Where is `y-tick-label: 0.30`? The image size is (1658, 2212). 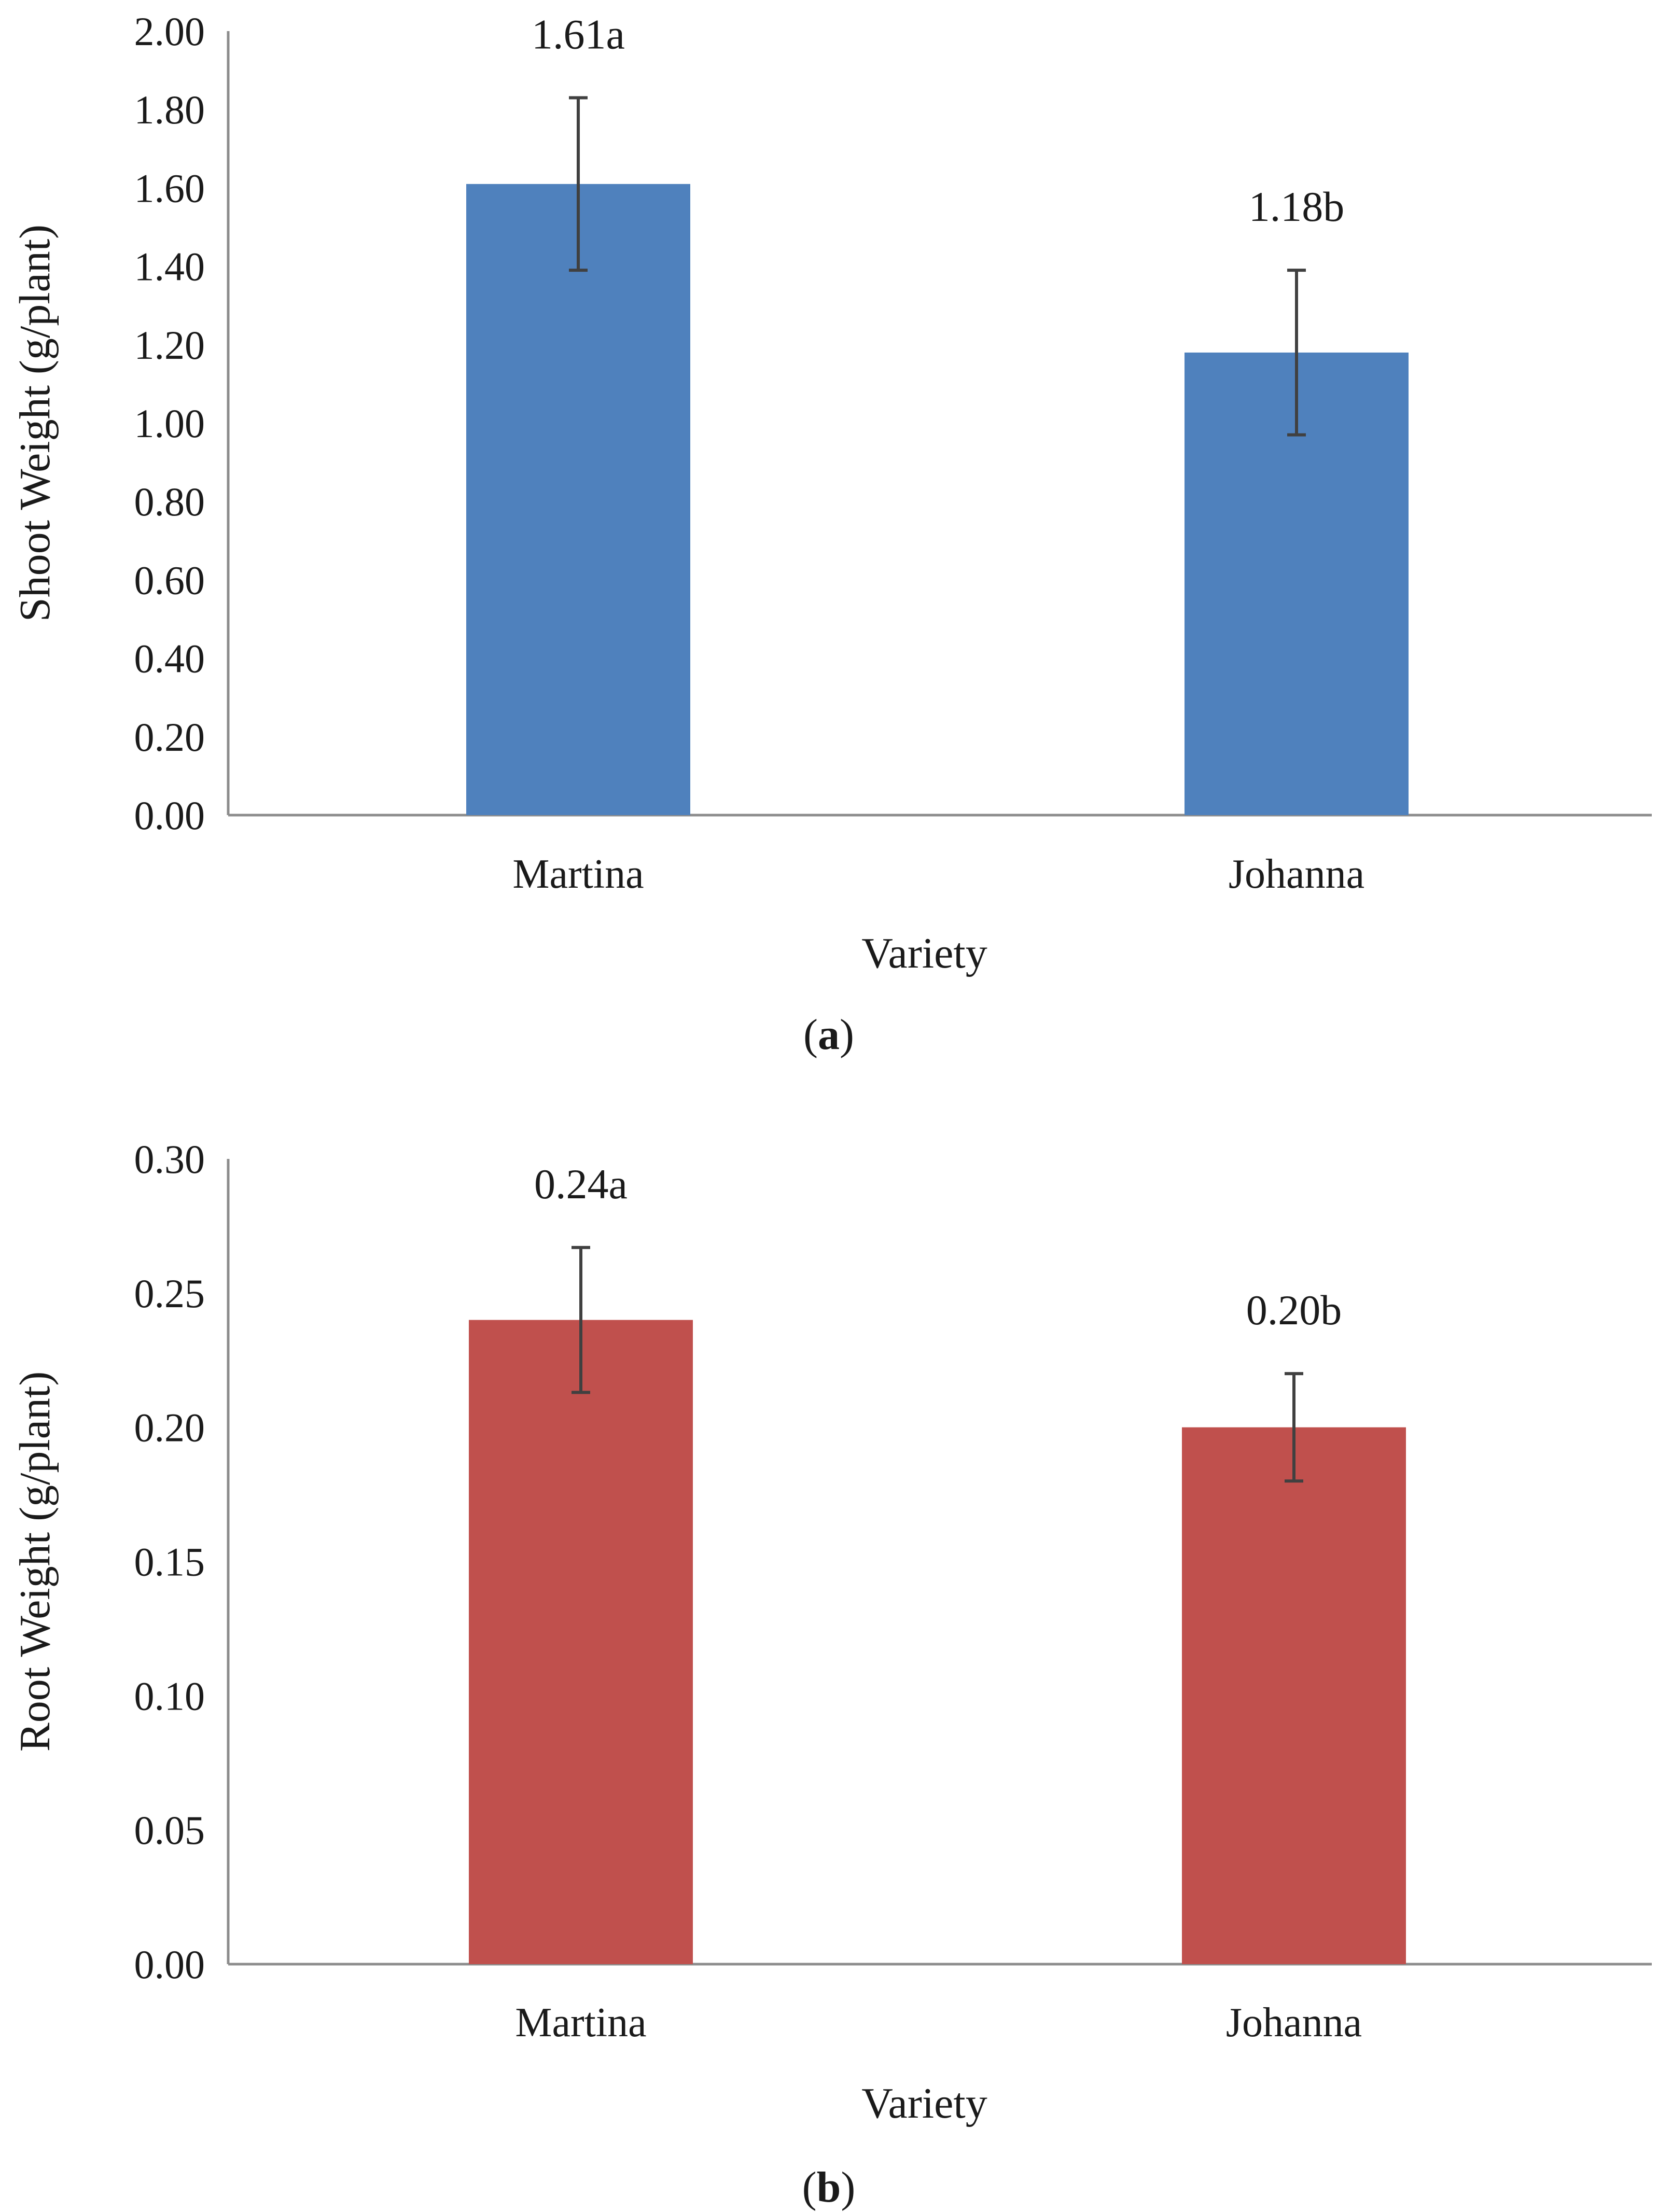 y-tick-label: 0.30 is located at coordinates (170, 1159).